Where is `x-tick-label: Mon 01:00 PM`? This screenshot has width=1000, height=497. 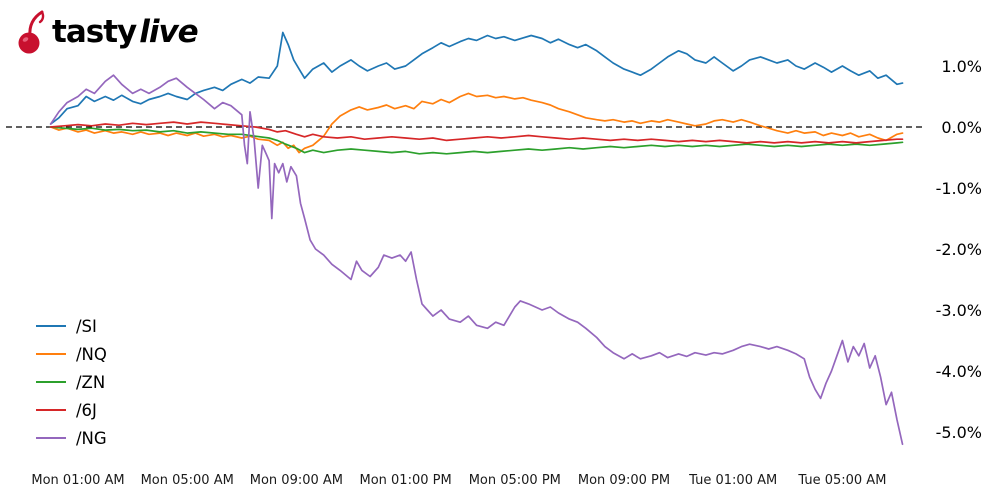
x-tick-label: Mon 01:00 PM is located at coordinates (405, 480).